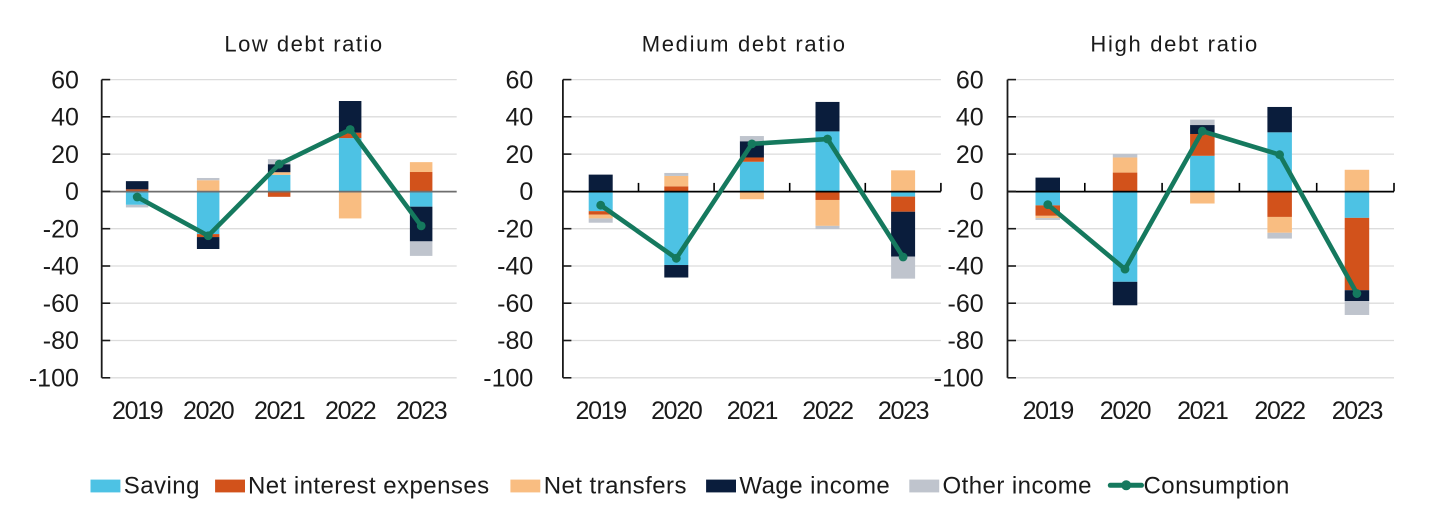  I want to click on svg-text: Net transfers, so click(615, 486).